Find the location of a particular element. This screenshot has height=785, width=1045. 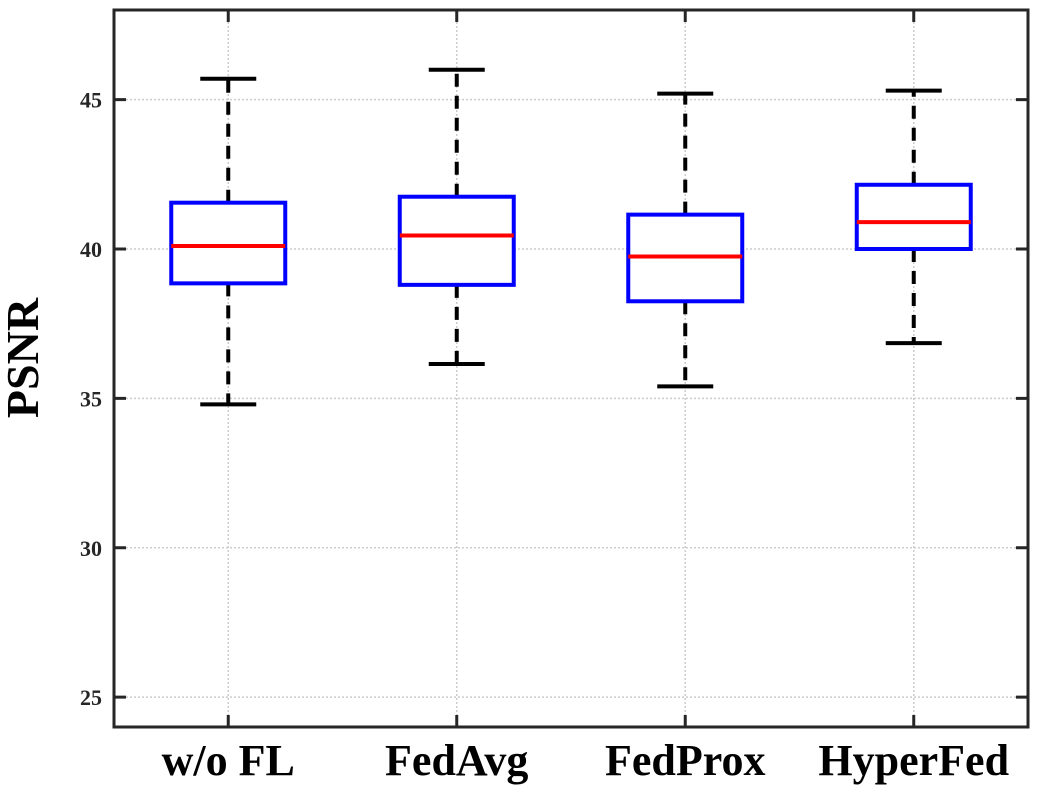

y-tick-label: 40 is located at coordinates (91, 249).